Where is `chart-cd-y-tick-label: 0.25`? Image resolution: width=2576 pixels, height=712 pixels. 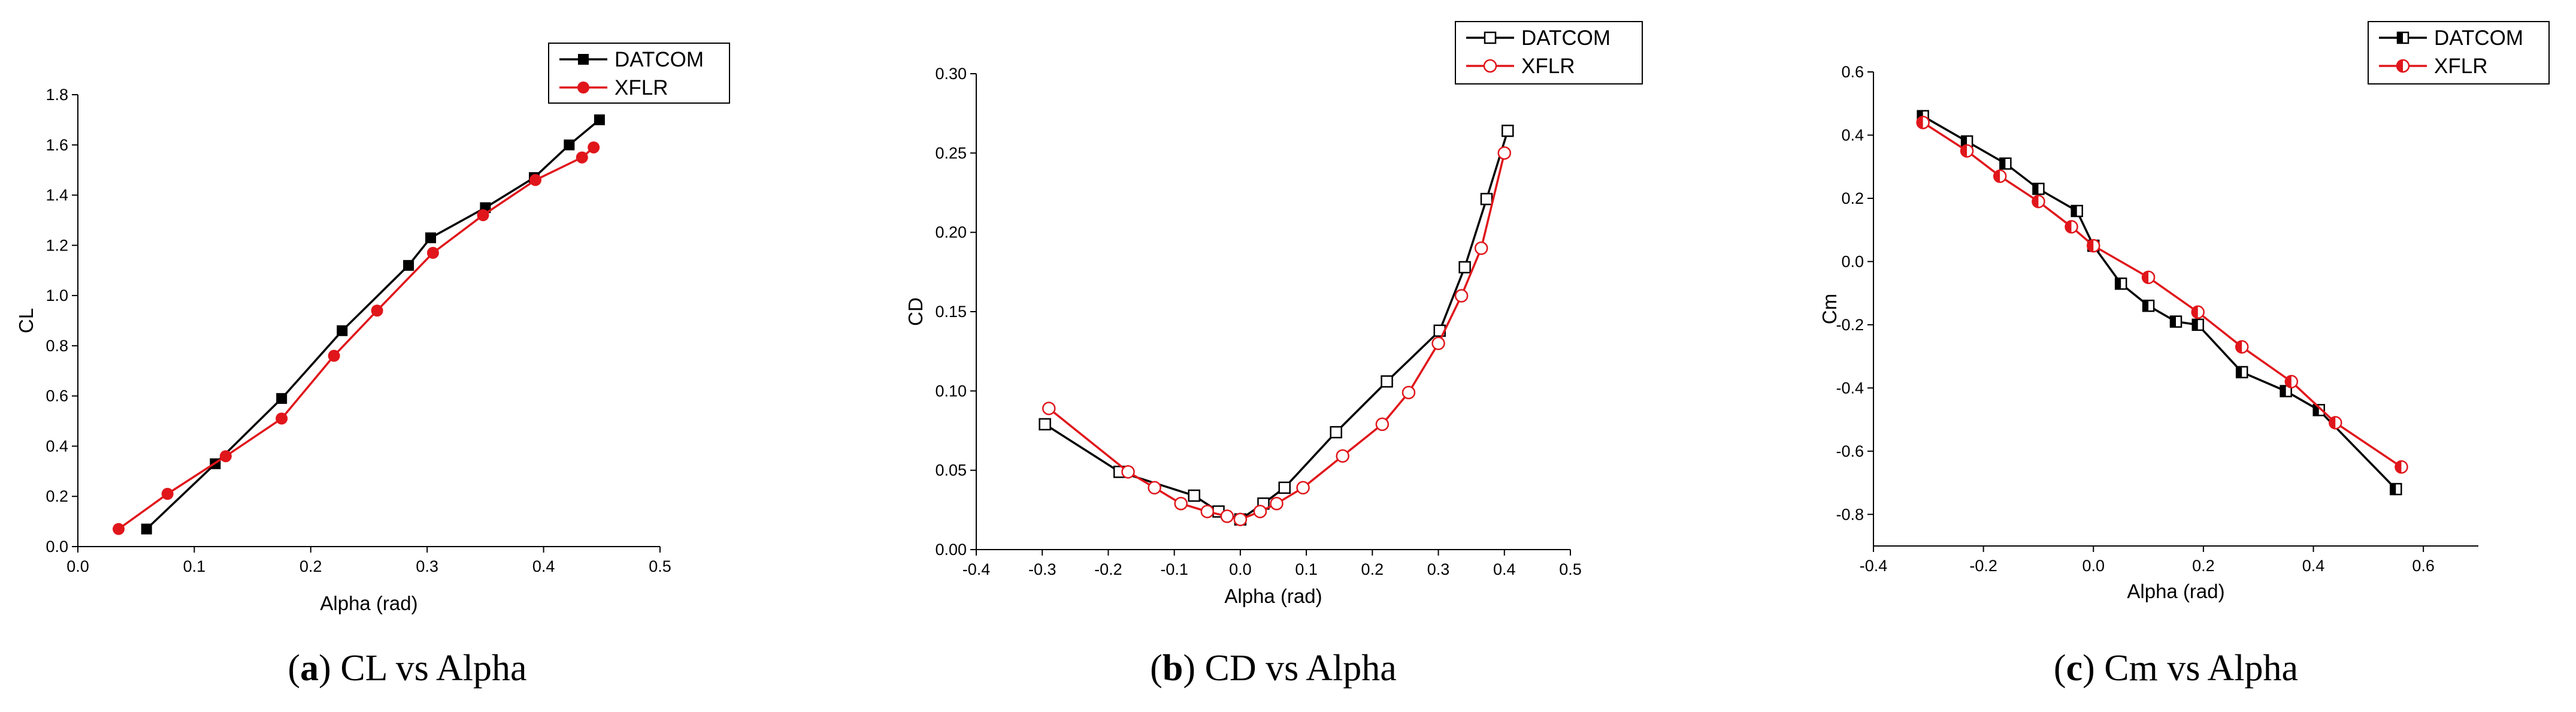
chart-cd-y-tick-label: 0.25 is located at coordinates (951, 153).